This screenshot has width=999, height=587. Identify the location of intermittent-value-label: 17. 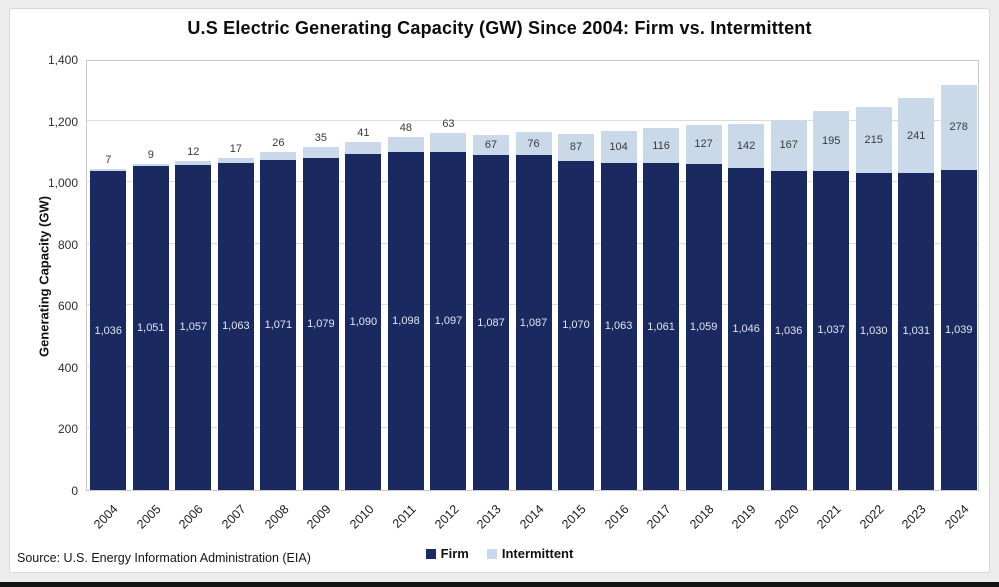
(235, 148).